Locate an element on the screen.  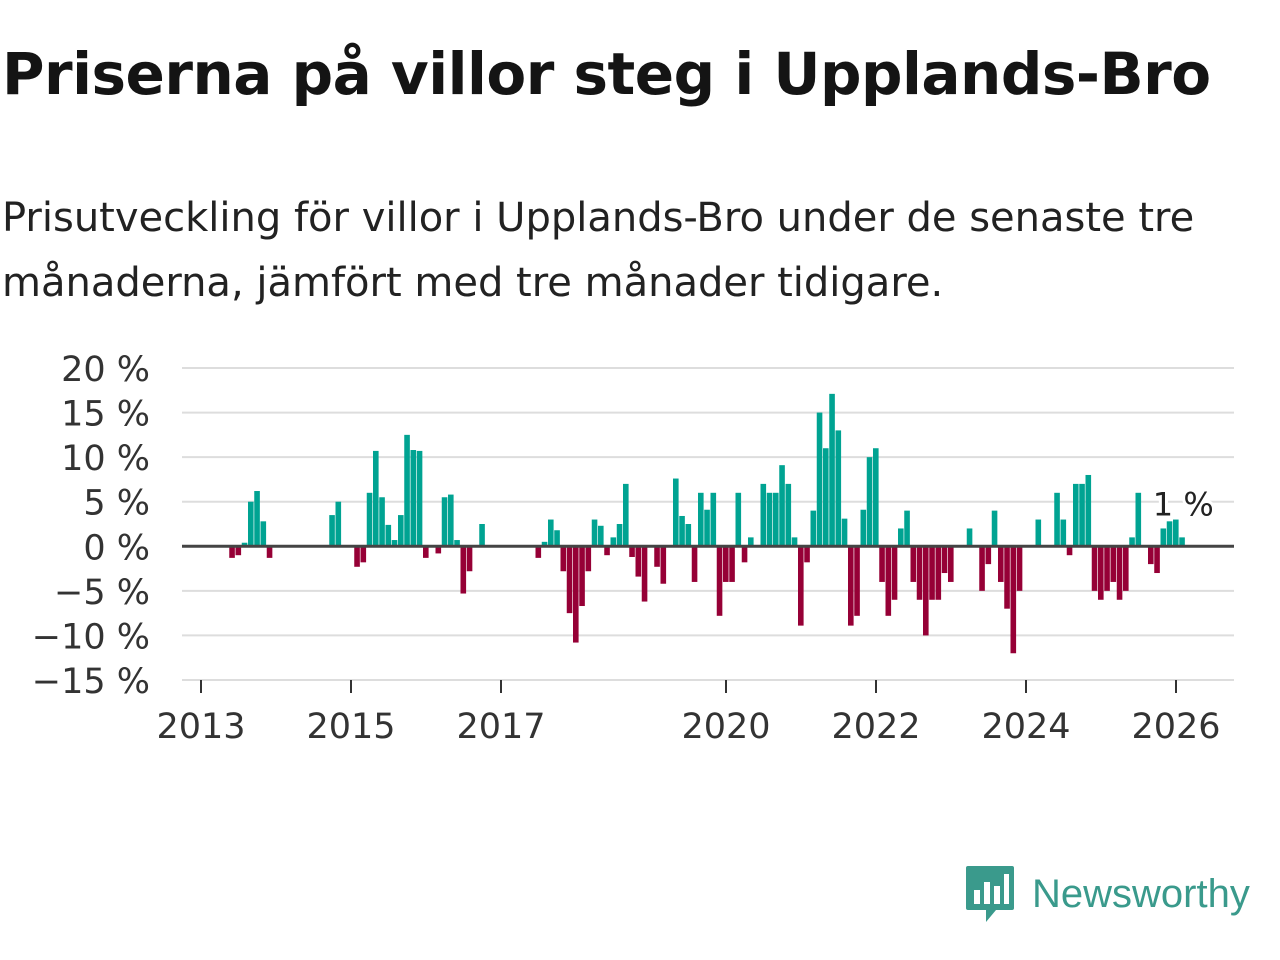
x-tick-label: 2017 is located at coordinates (500, 727).